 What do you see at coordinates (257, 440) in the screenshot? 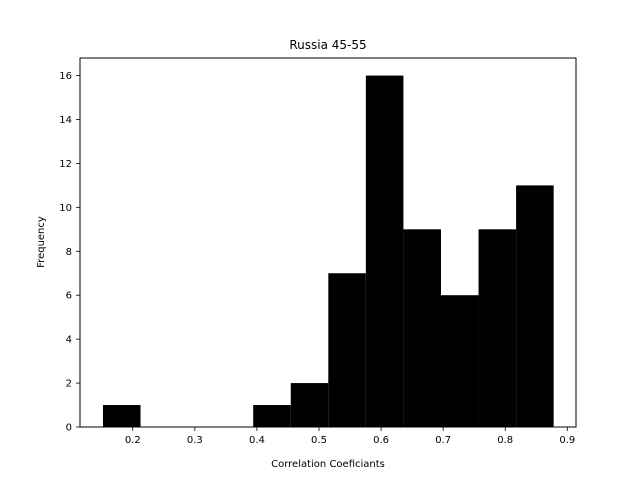
I see `x-tick-label: 0.4` at bounding box center [257, 440].